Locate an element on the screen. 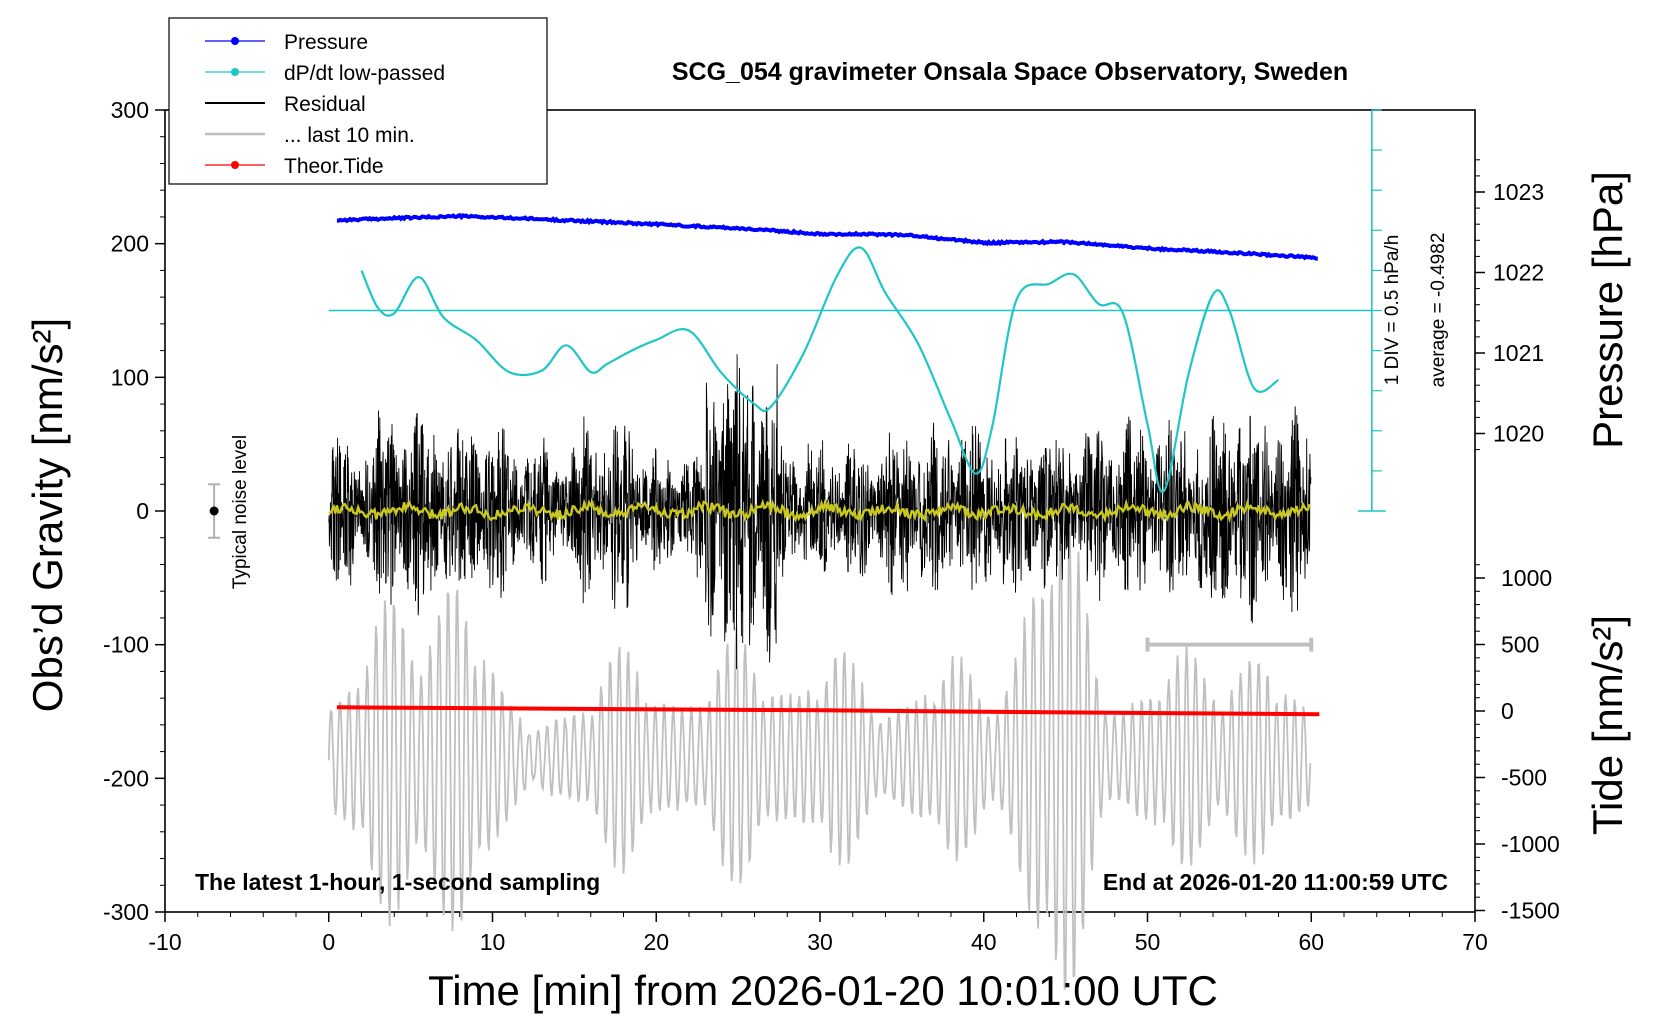 This screenshot has height=1020, width=1660. dpdt-line is located at coordinates (820, 369).